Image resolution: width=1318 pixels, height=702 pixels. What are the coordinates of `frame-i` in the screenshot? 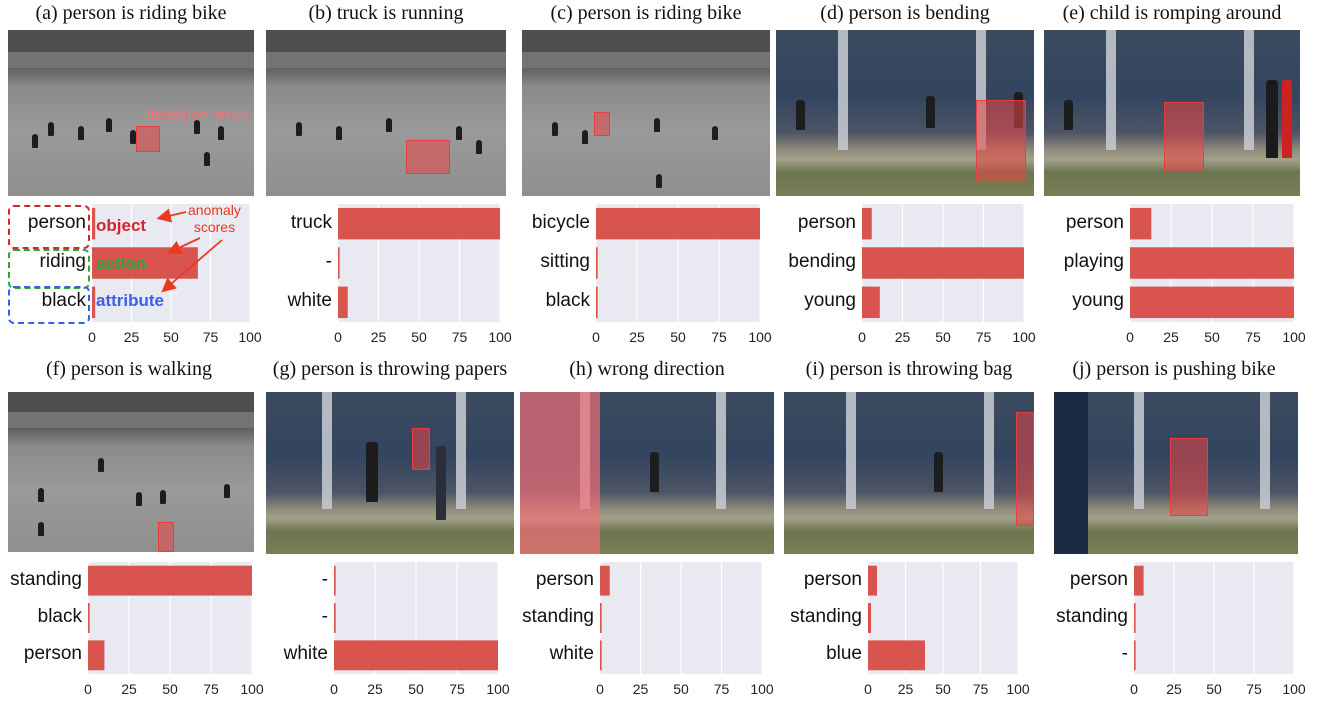 It's located at (909, 473).